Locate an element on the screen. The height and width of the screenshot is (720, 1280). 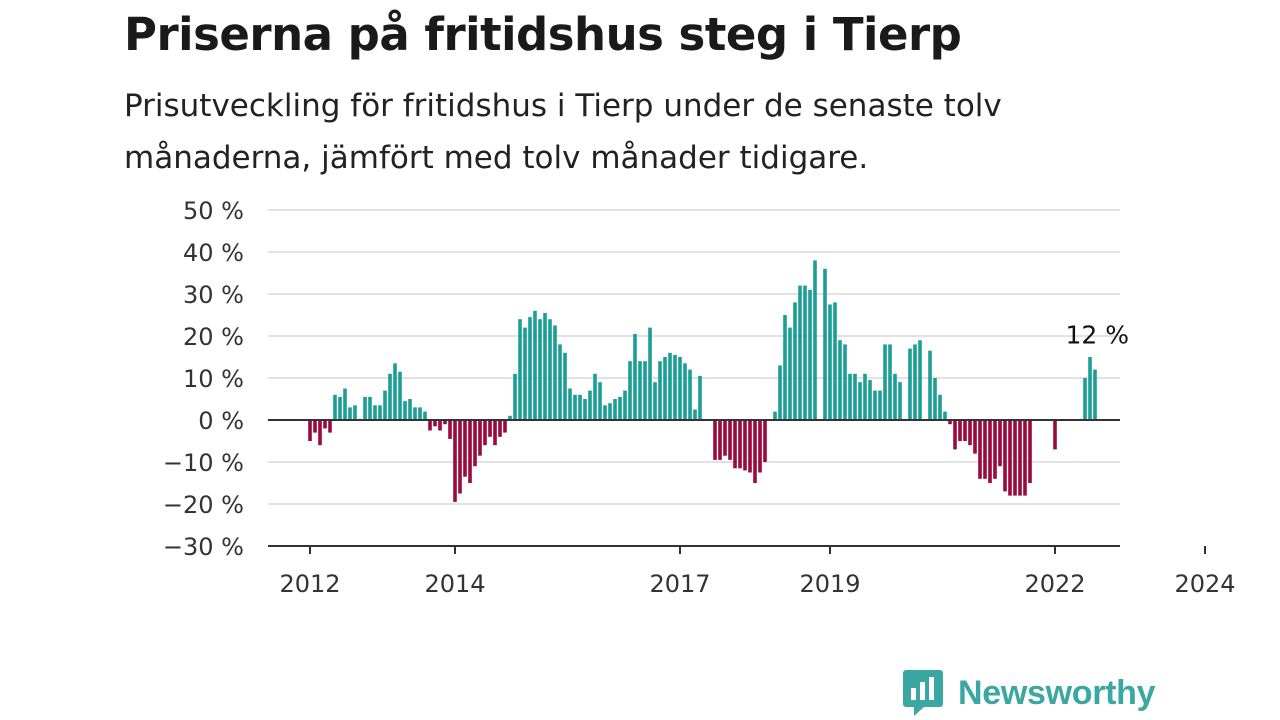
y-tick-label: −30 % is located at coordinates (203, 547).